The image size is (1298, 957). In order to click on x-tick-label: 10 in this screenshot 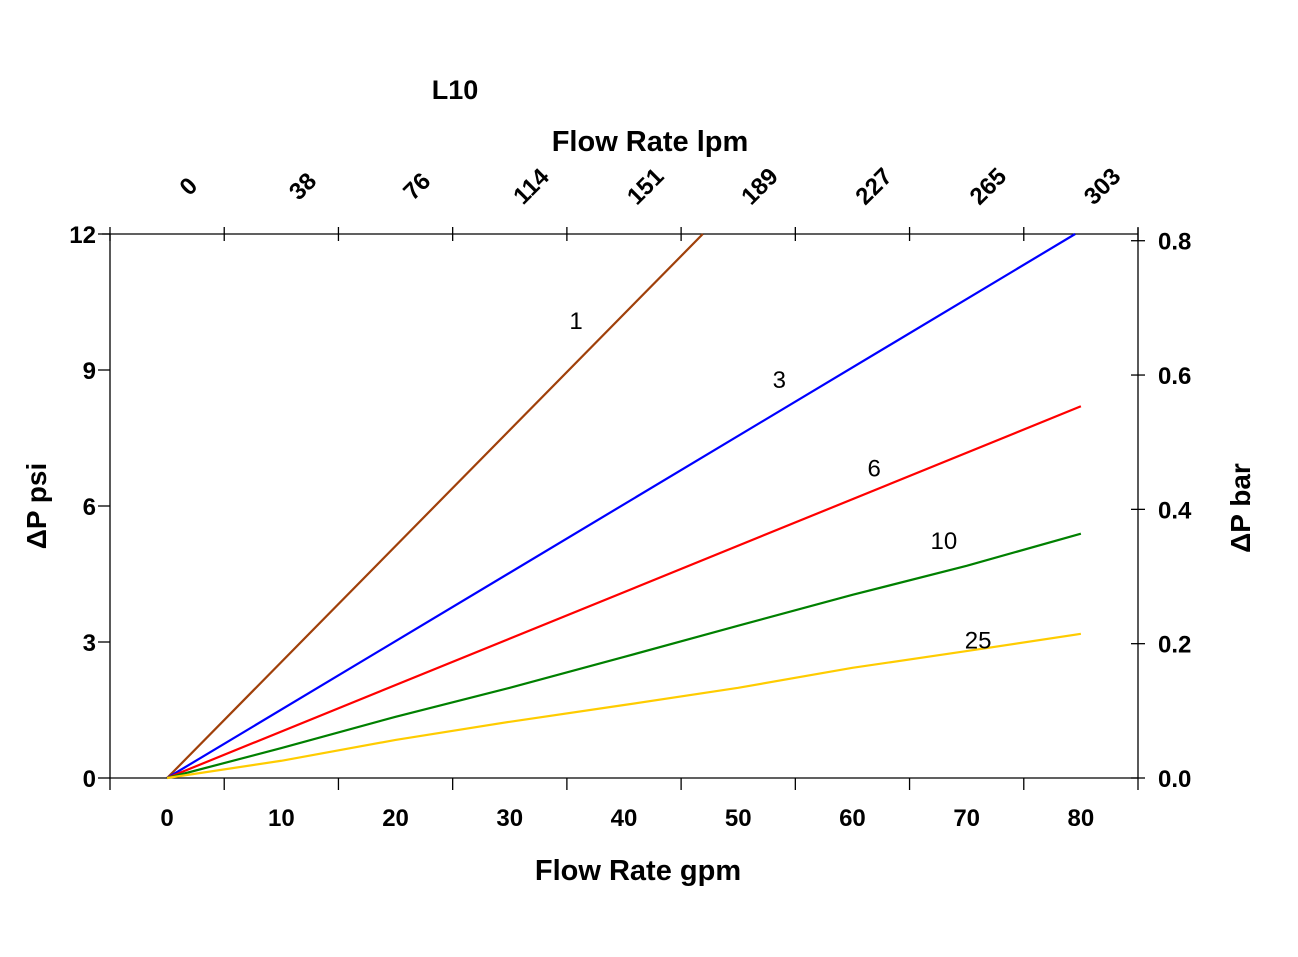, I will do `click(281, 818)`.